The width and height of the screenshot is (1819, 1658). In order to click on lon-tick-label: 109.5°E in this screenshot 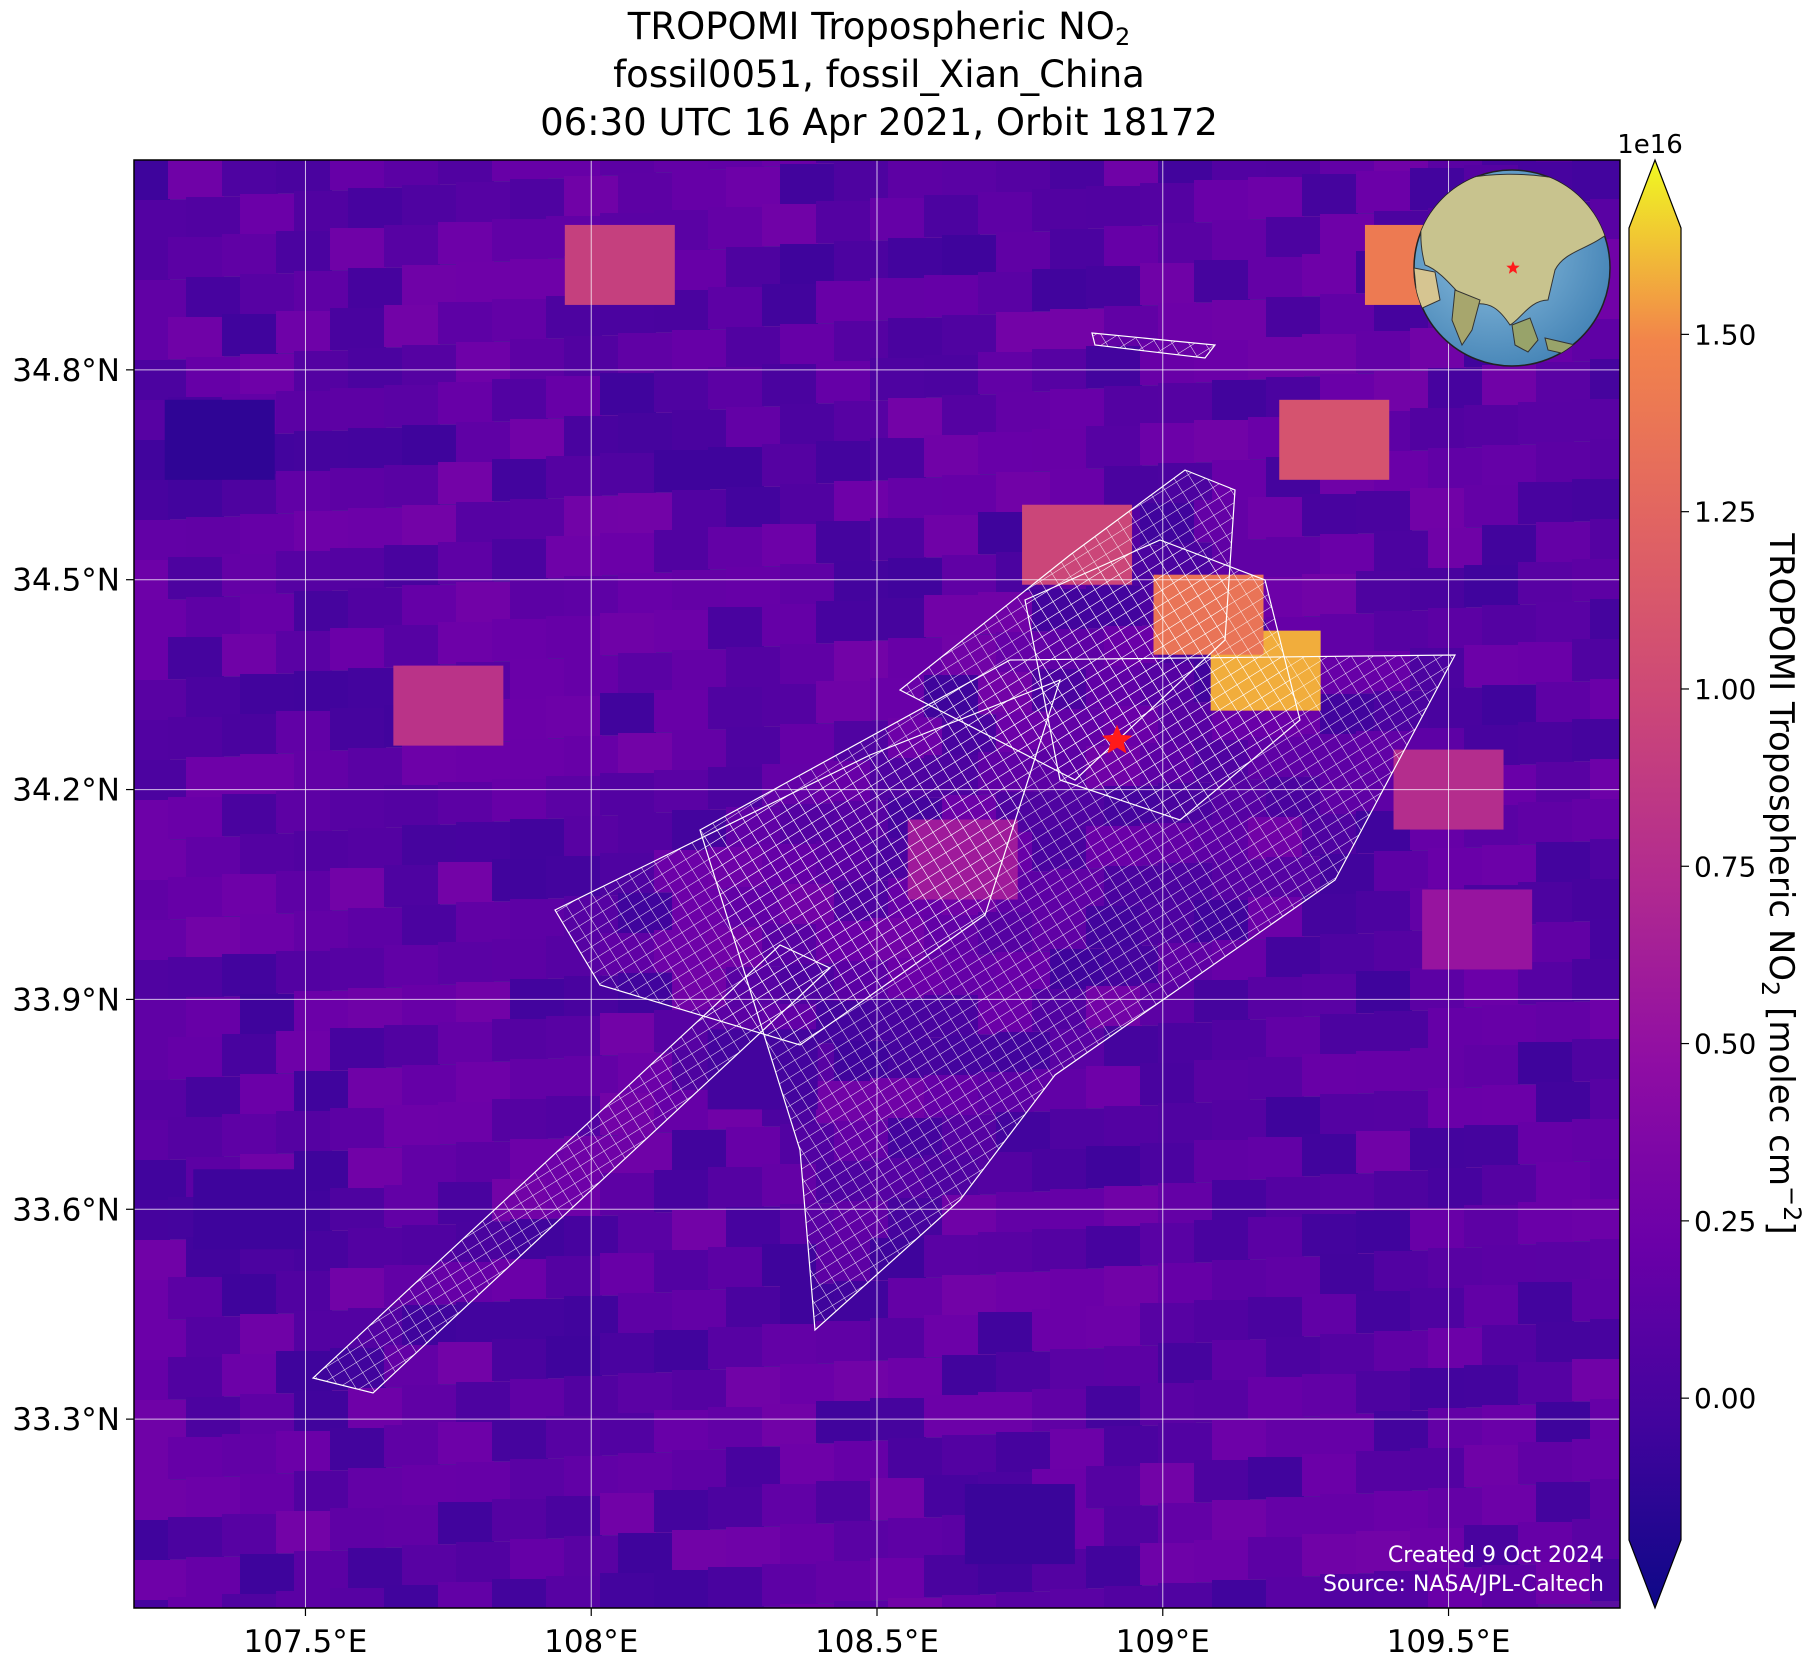, I will do `click(1449, 1641)`.